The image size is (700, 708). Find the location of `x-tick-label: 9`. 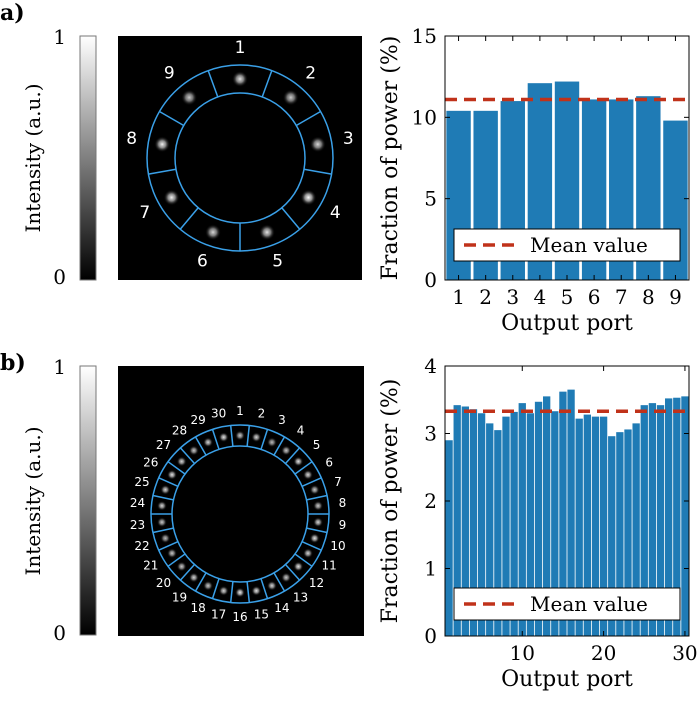

x-tick-label: 9 is located at coordinates (675, 297).